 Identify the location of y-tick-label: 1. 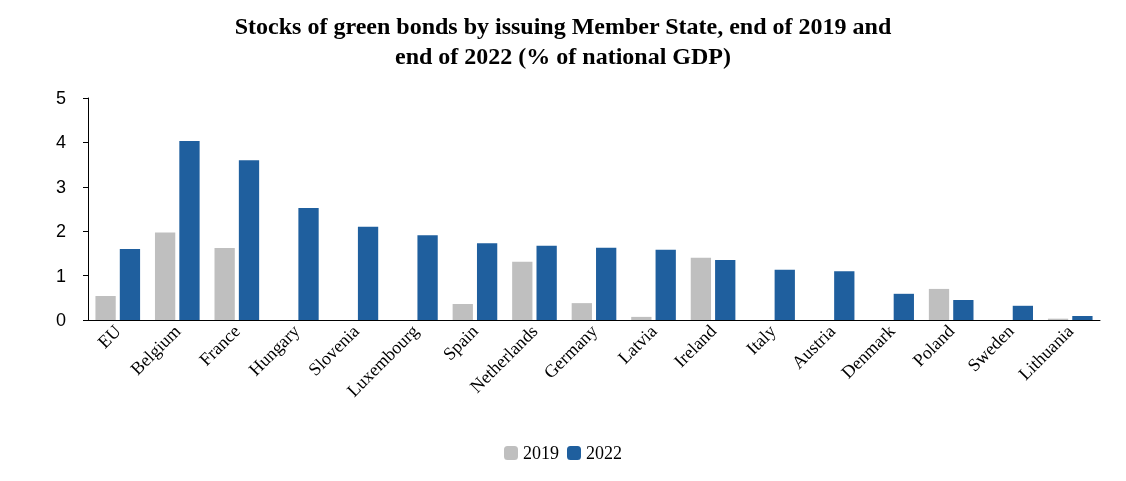
(60, 275).